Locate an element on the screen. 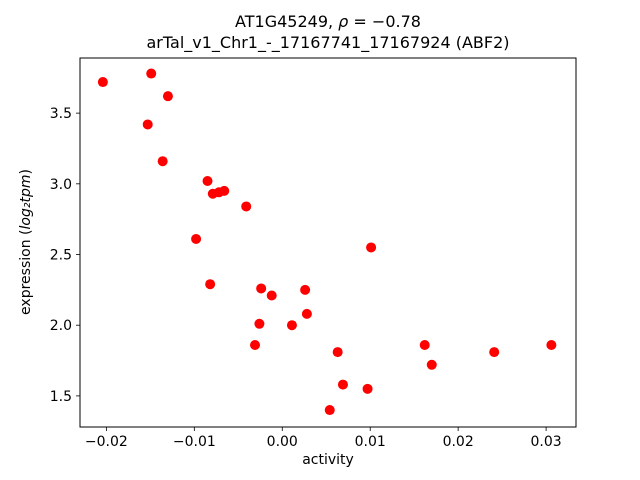 This screenshot has height=480, width=640. title-rho-value: = −0.78 is located at coordinates (384, 21).